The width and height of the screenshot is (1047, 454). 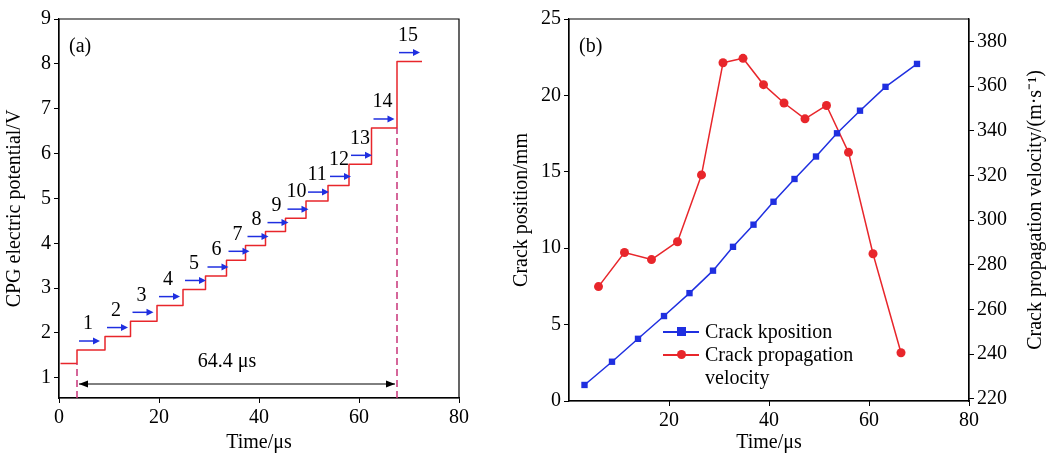 What do you see at coordinates (237, 232) in the screenshot?
I see `annotation: 7` at bounding box center [237, 232].